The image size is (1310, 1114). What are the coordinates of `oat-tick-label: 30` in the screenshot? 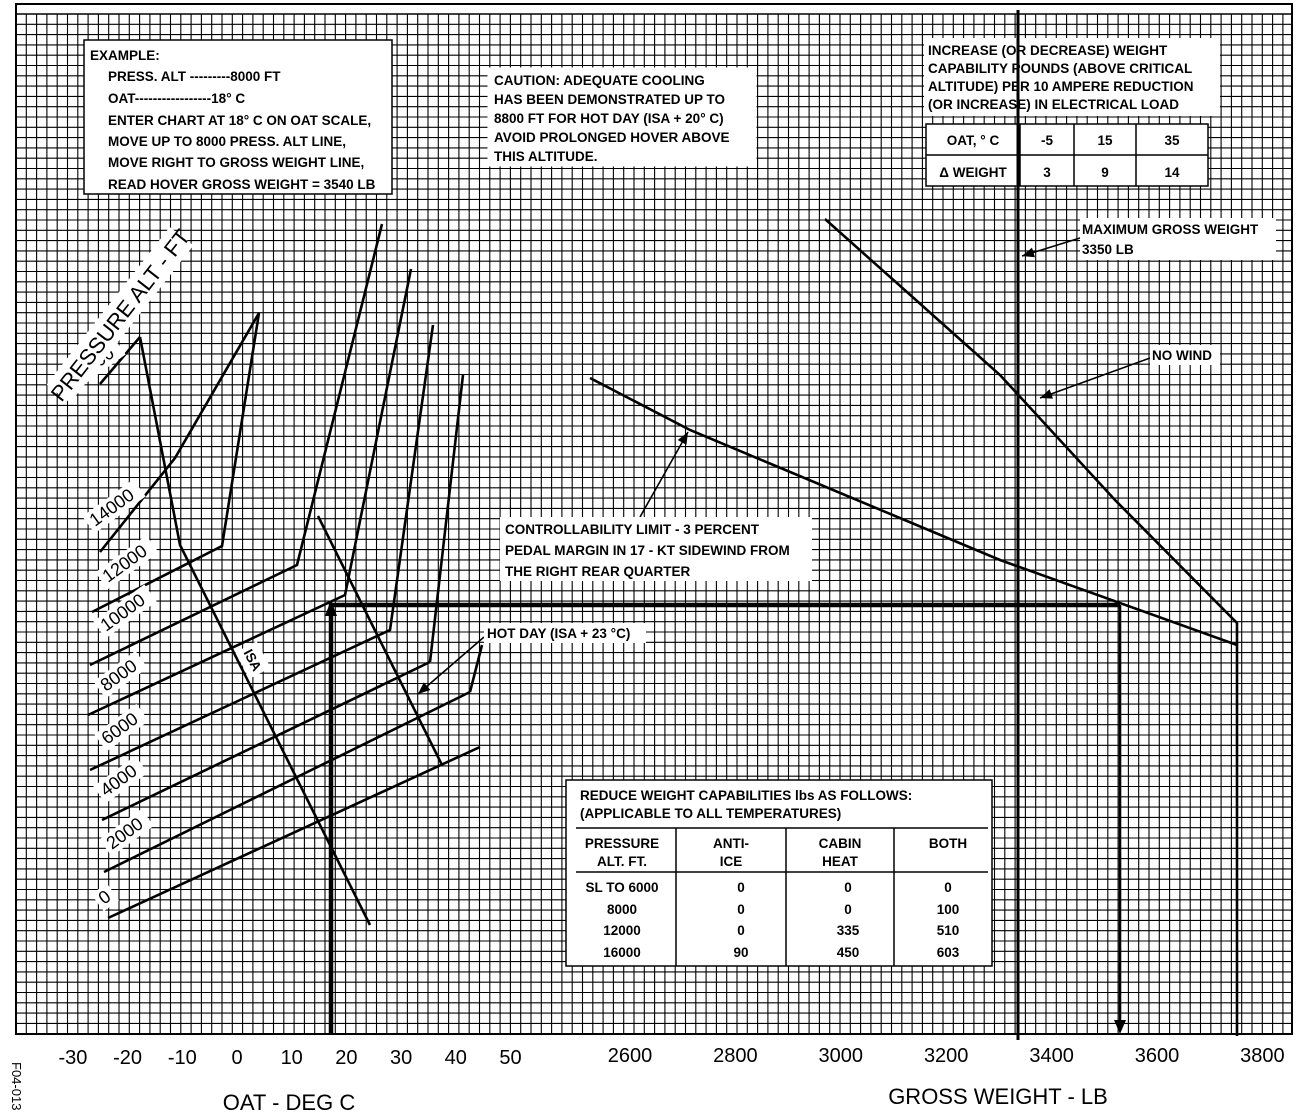 It's located at (401, 1058).